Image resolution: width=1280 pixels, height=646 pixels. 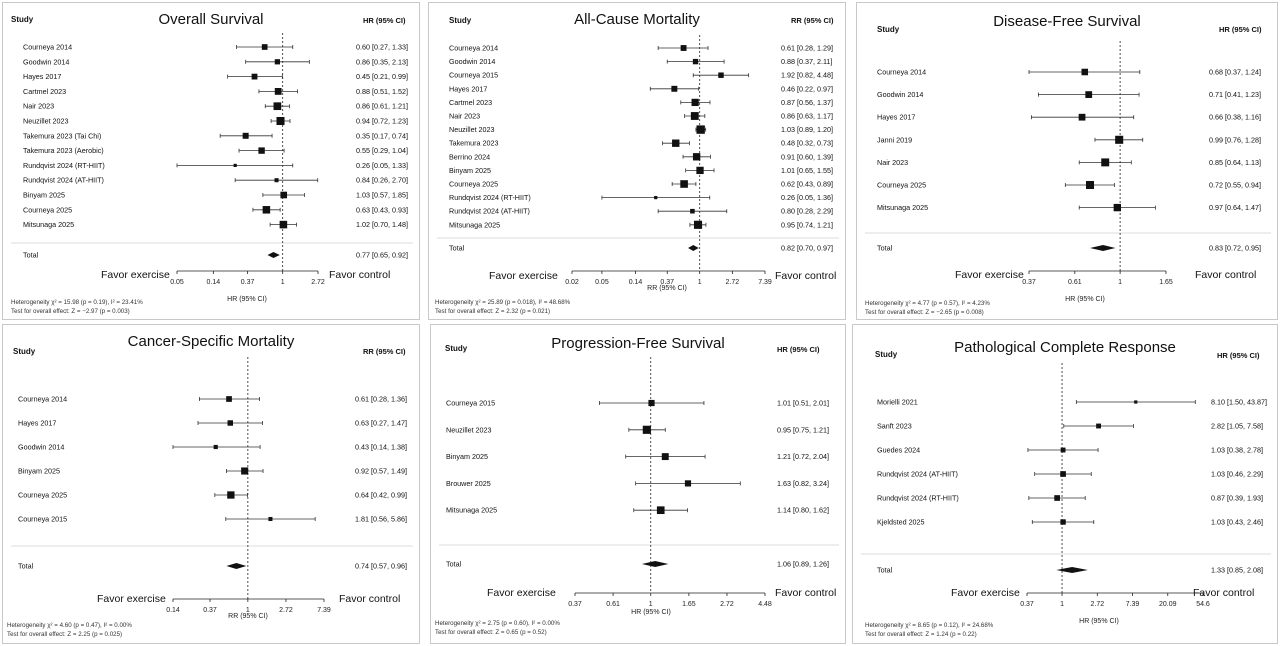 I want to click on effect-estimate-label: 0.94 [0.72, 1.23], so click(x=382, y=121).